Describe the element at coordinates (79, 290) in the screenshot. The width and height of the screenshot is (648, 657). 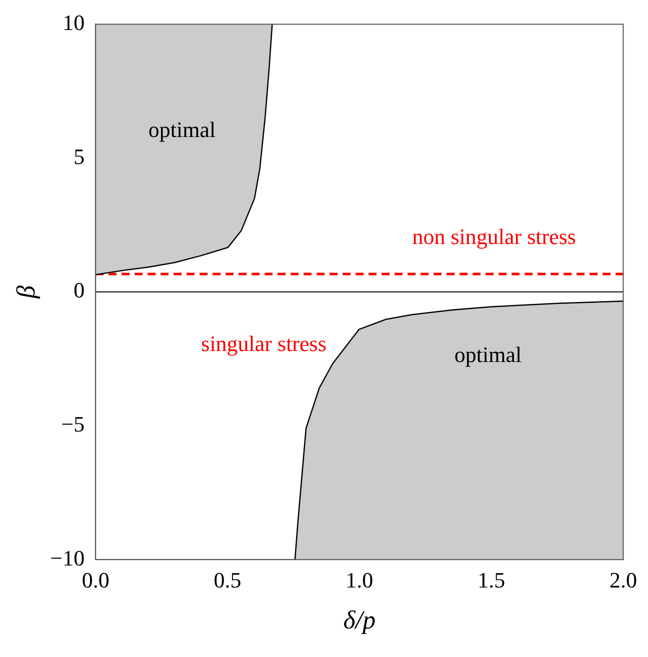
I see `y-tick-label: 0` at that location.